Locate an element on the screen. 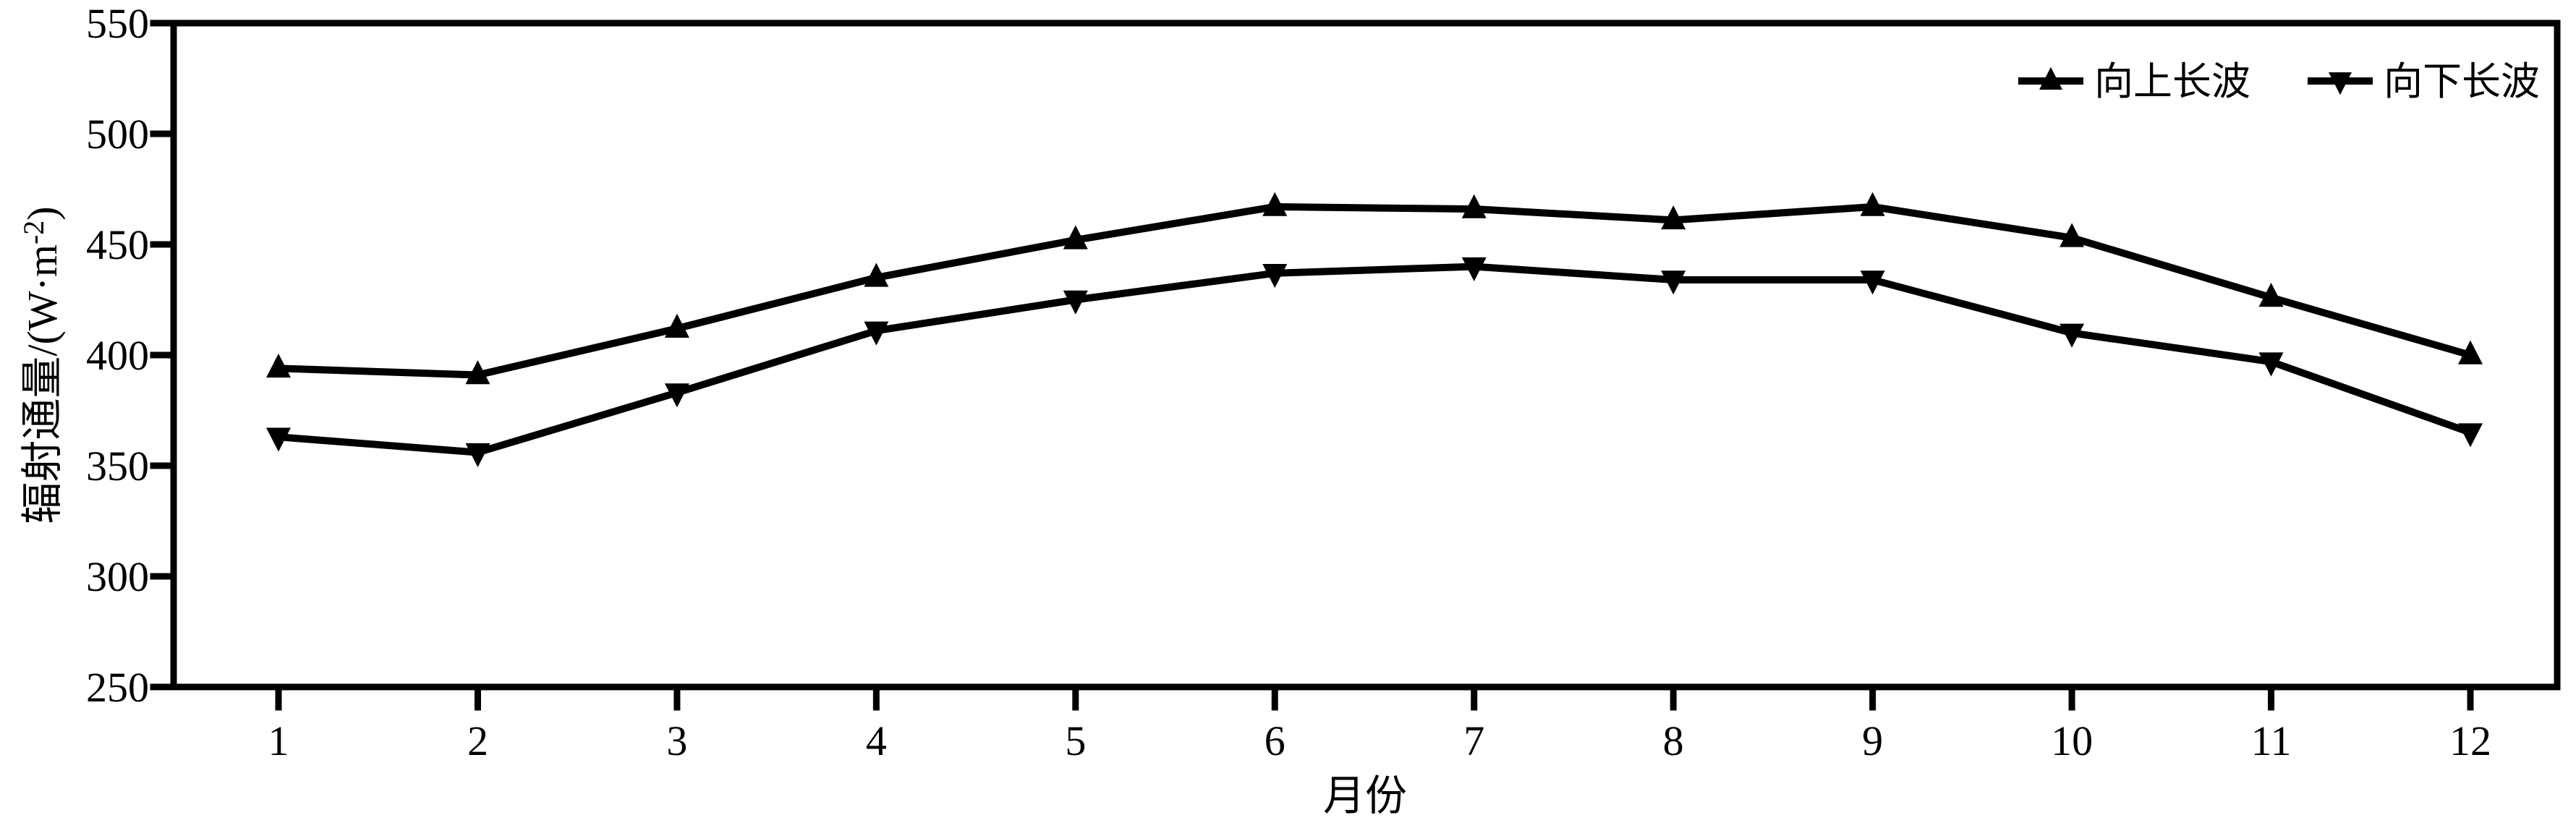  x-tick-label: 9 is located at coordinates (1872, 740).